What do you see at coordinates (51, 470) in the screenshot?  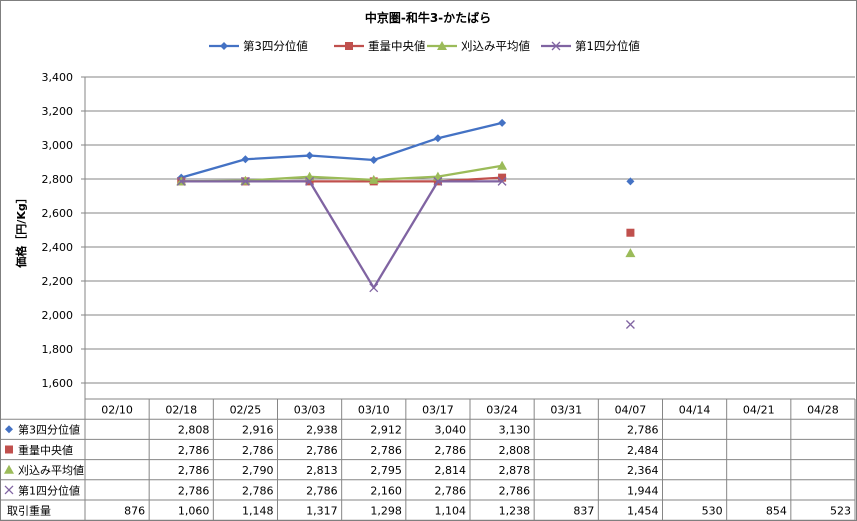 I see `table-row-label: 刈込み平均値` at bounding box center [51, 470].